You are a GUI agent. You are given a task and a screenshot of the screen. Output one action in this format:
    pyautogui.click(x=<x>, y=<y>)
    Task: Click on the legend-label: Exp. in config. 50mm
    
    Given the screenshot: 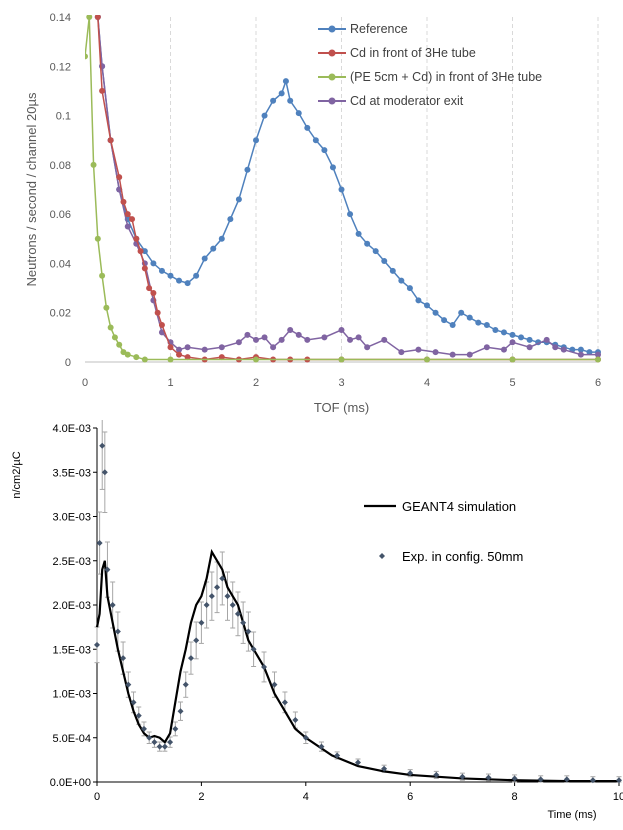 What is the action you would take?
    pyautogui.click(x=462, y=556)
    